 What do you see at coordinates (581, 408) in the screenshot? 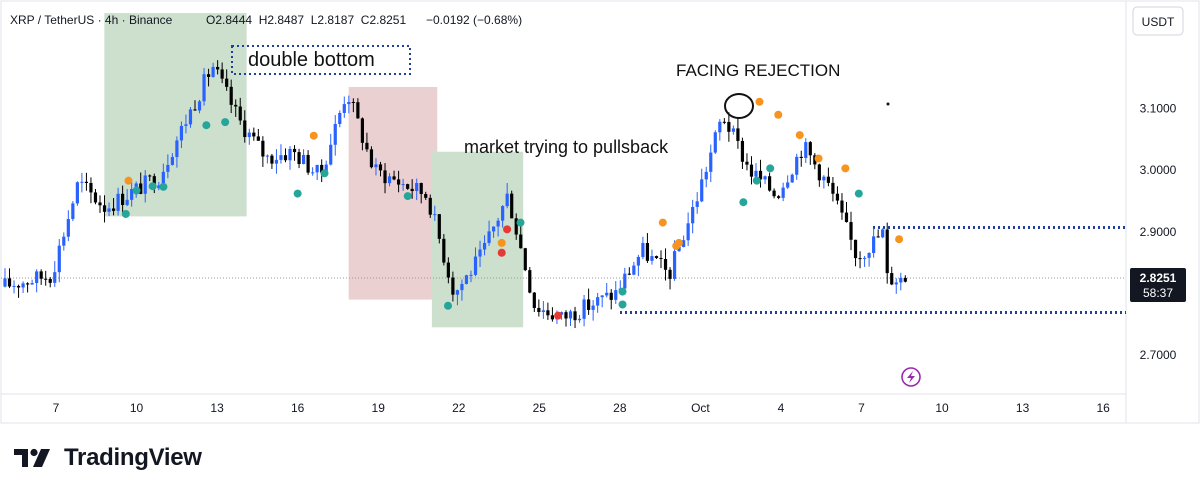
I see `time-axis: 7 10 13 16 19 22 25 28 Oct 4 7 10 13 16` at bounding box center [581, 408].